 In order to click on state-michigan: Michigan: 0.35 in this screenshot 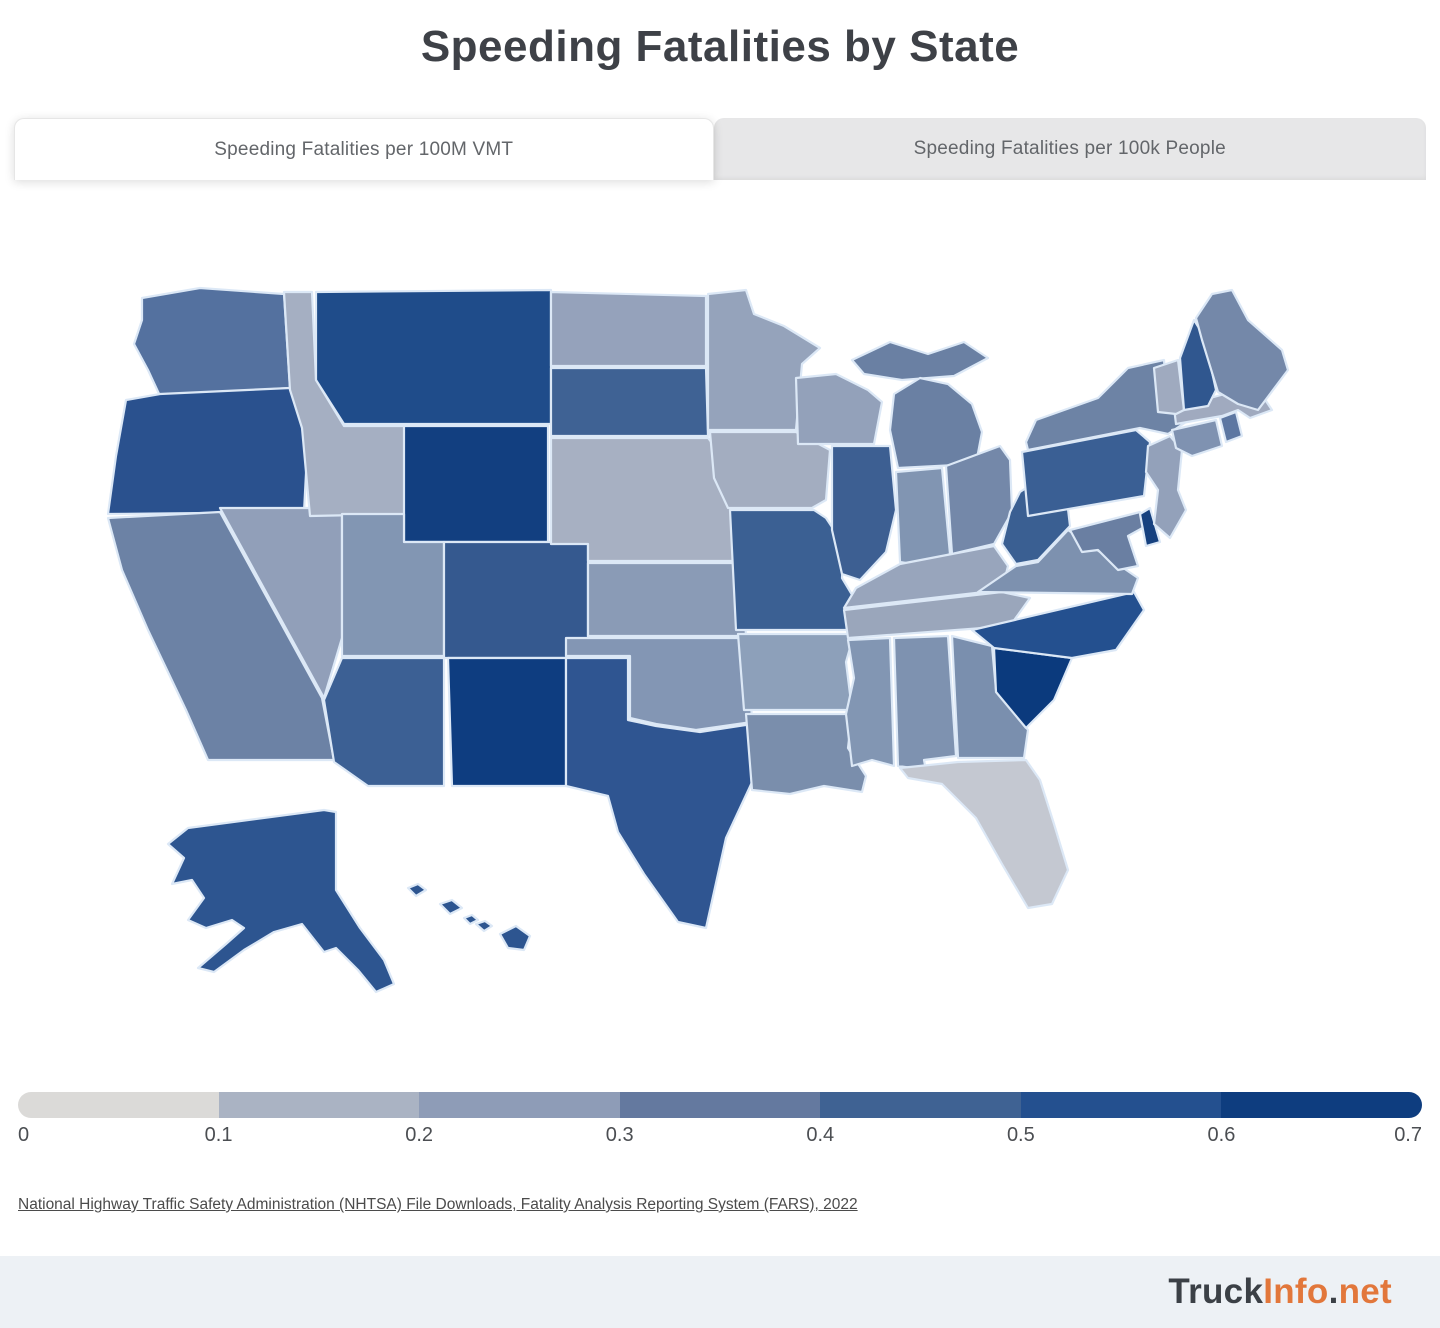, I will do `click(936, 423)`.